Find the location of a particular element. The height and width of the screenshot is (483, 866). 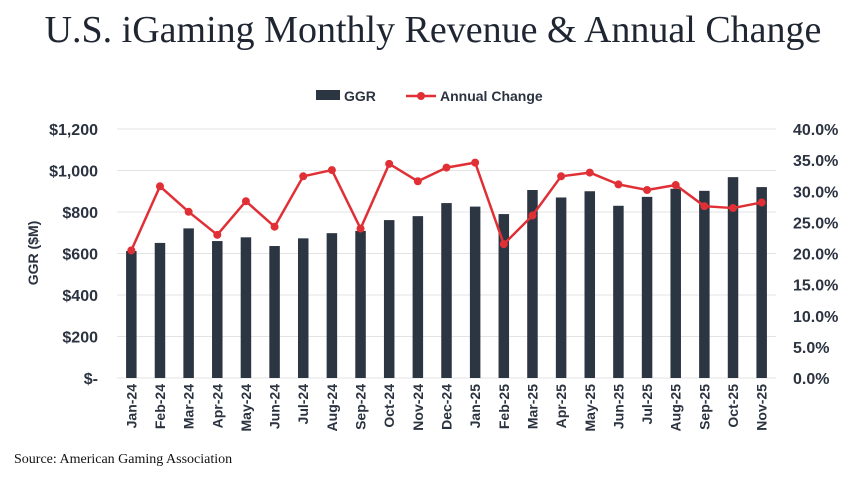

y-right-tick-label: 30.0% is located at coordinates (815, 192).